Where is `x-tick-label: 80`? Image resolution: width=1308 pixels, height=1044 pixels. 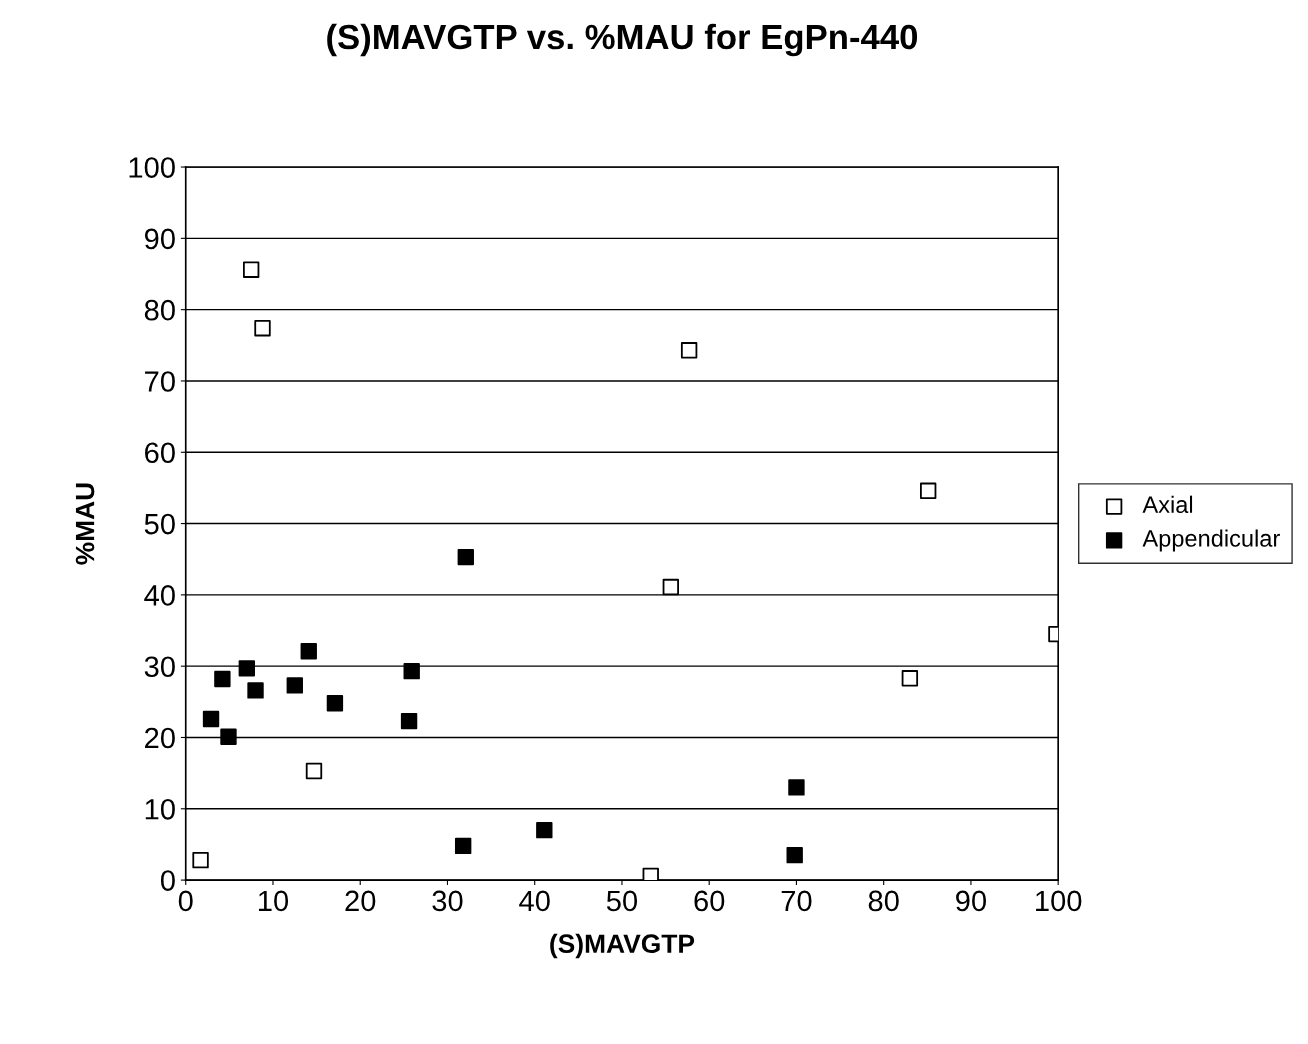 x-tick-label: 80 is located at coordinates (883, 901).